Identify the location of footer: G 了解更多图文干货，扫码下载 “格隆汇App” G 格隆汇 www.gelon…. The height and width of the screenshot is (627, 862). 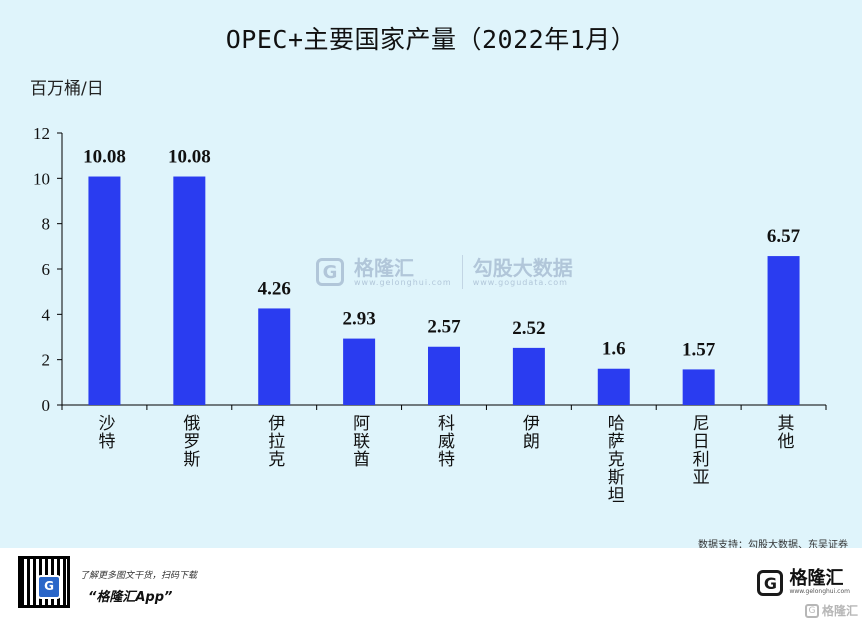
(431, 587).